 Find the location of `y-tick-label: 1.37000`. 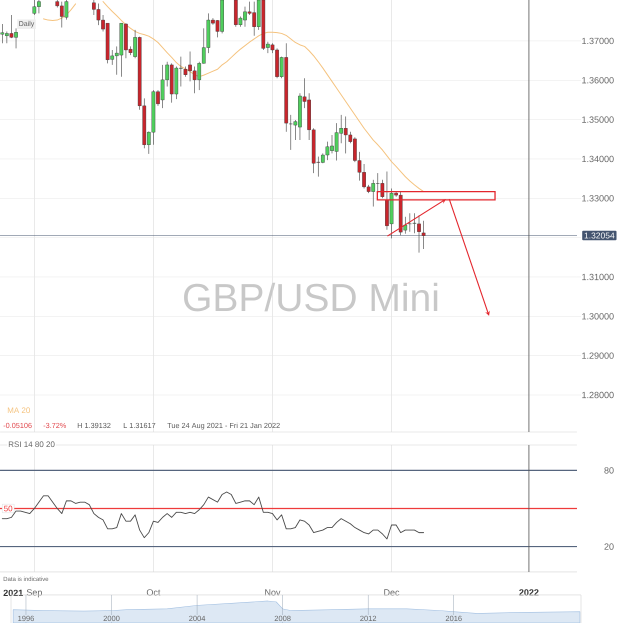

y-tick-label: 1.37000 is located at coordinates (598, 41).